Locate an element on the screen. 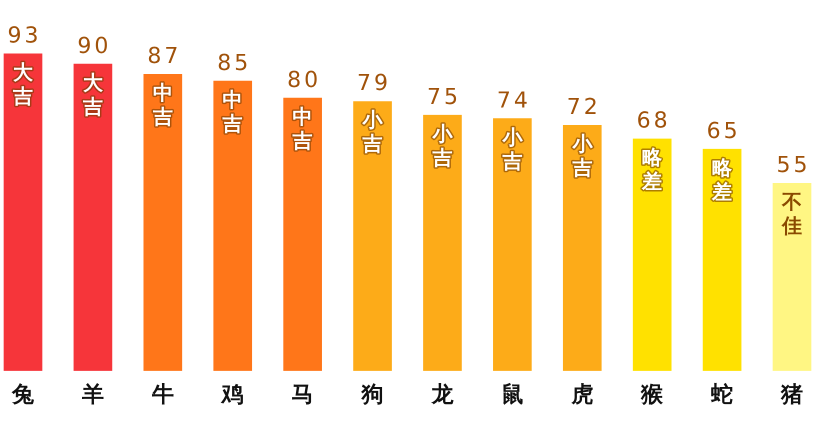 This screenshot has height=425, width=815. x-tick-label: 牛 is located at coordinates (162, 395).